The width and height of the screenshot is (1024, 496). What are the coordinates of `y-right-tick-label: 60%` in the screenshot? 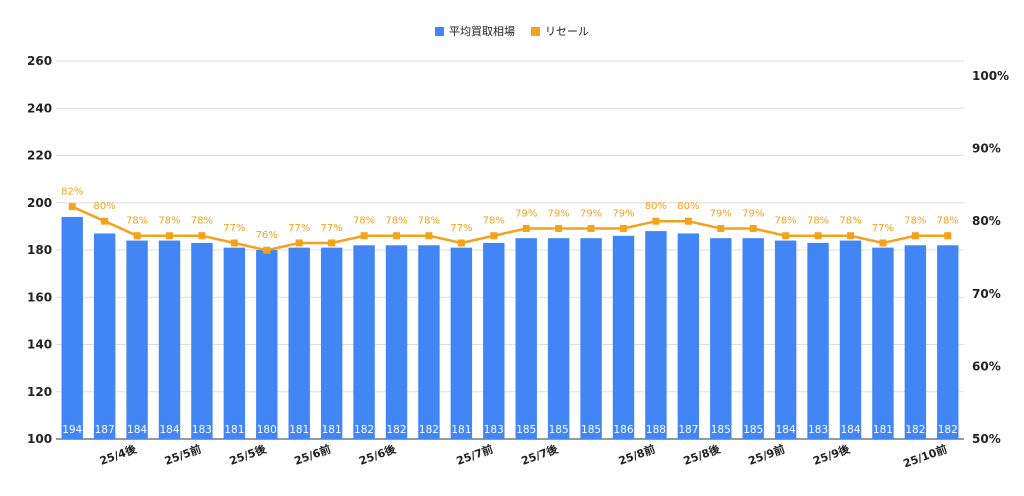 It's located at (986, 366).